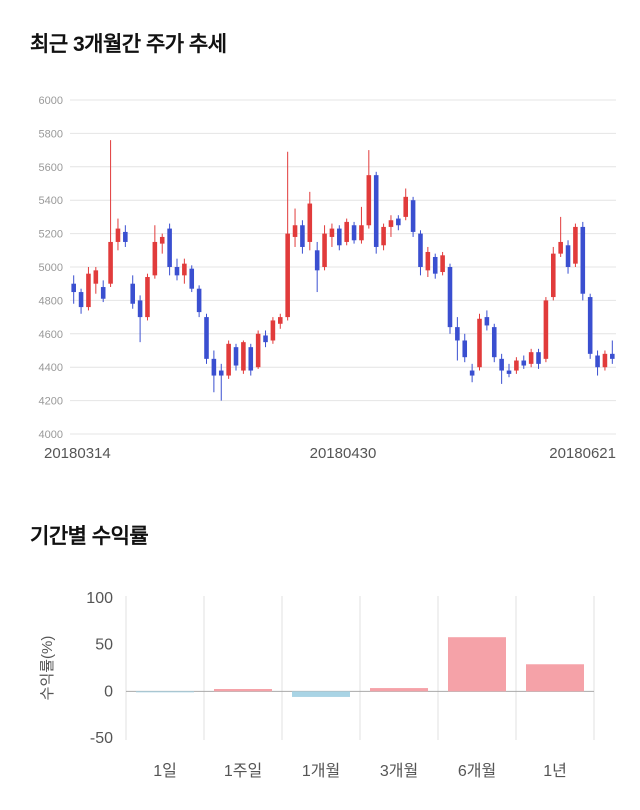 Image resolution: width=640 pixels, height=810 pixels. What do you see at coordinates (47, 668) in the screenshot?
I see `y-axis-label: 수익률(%)` at bounding box center [47, 668].